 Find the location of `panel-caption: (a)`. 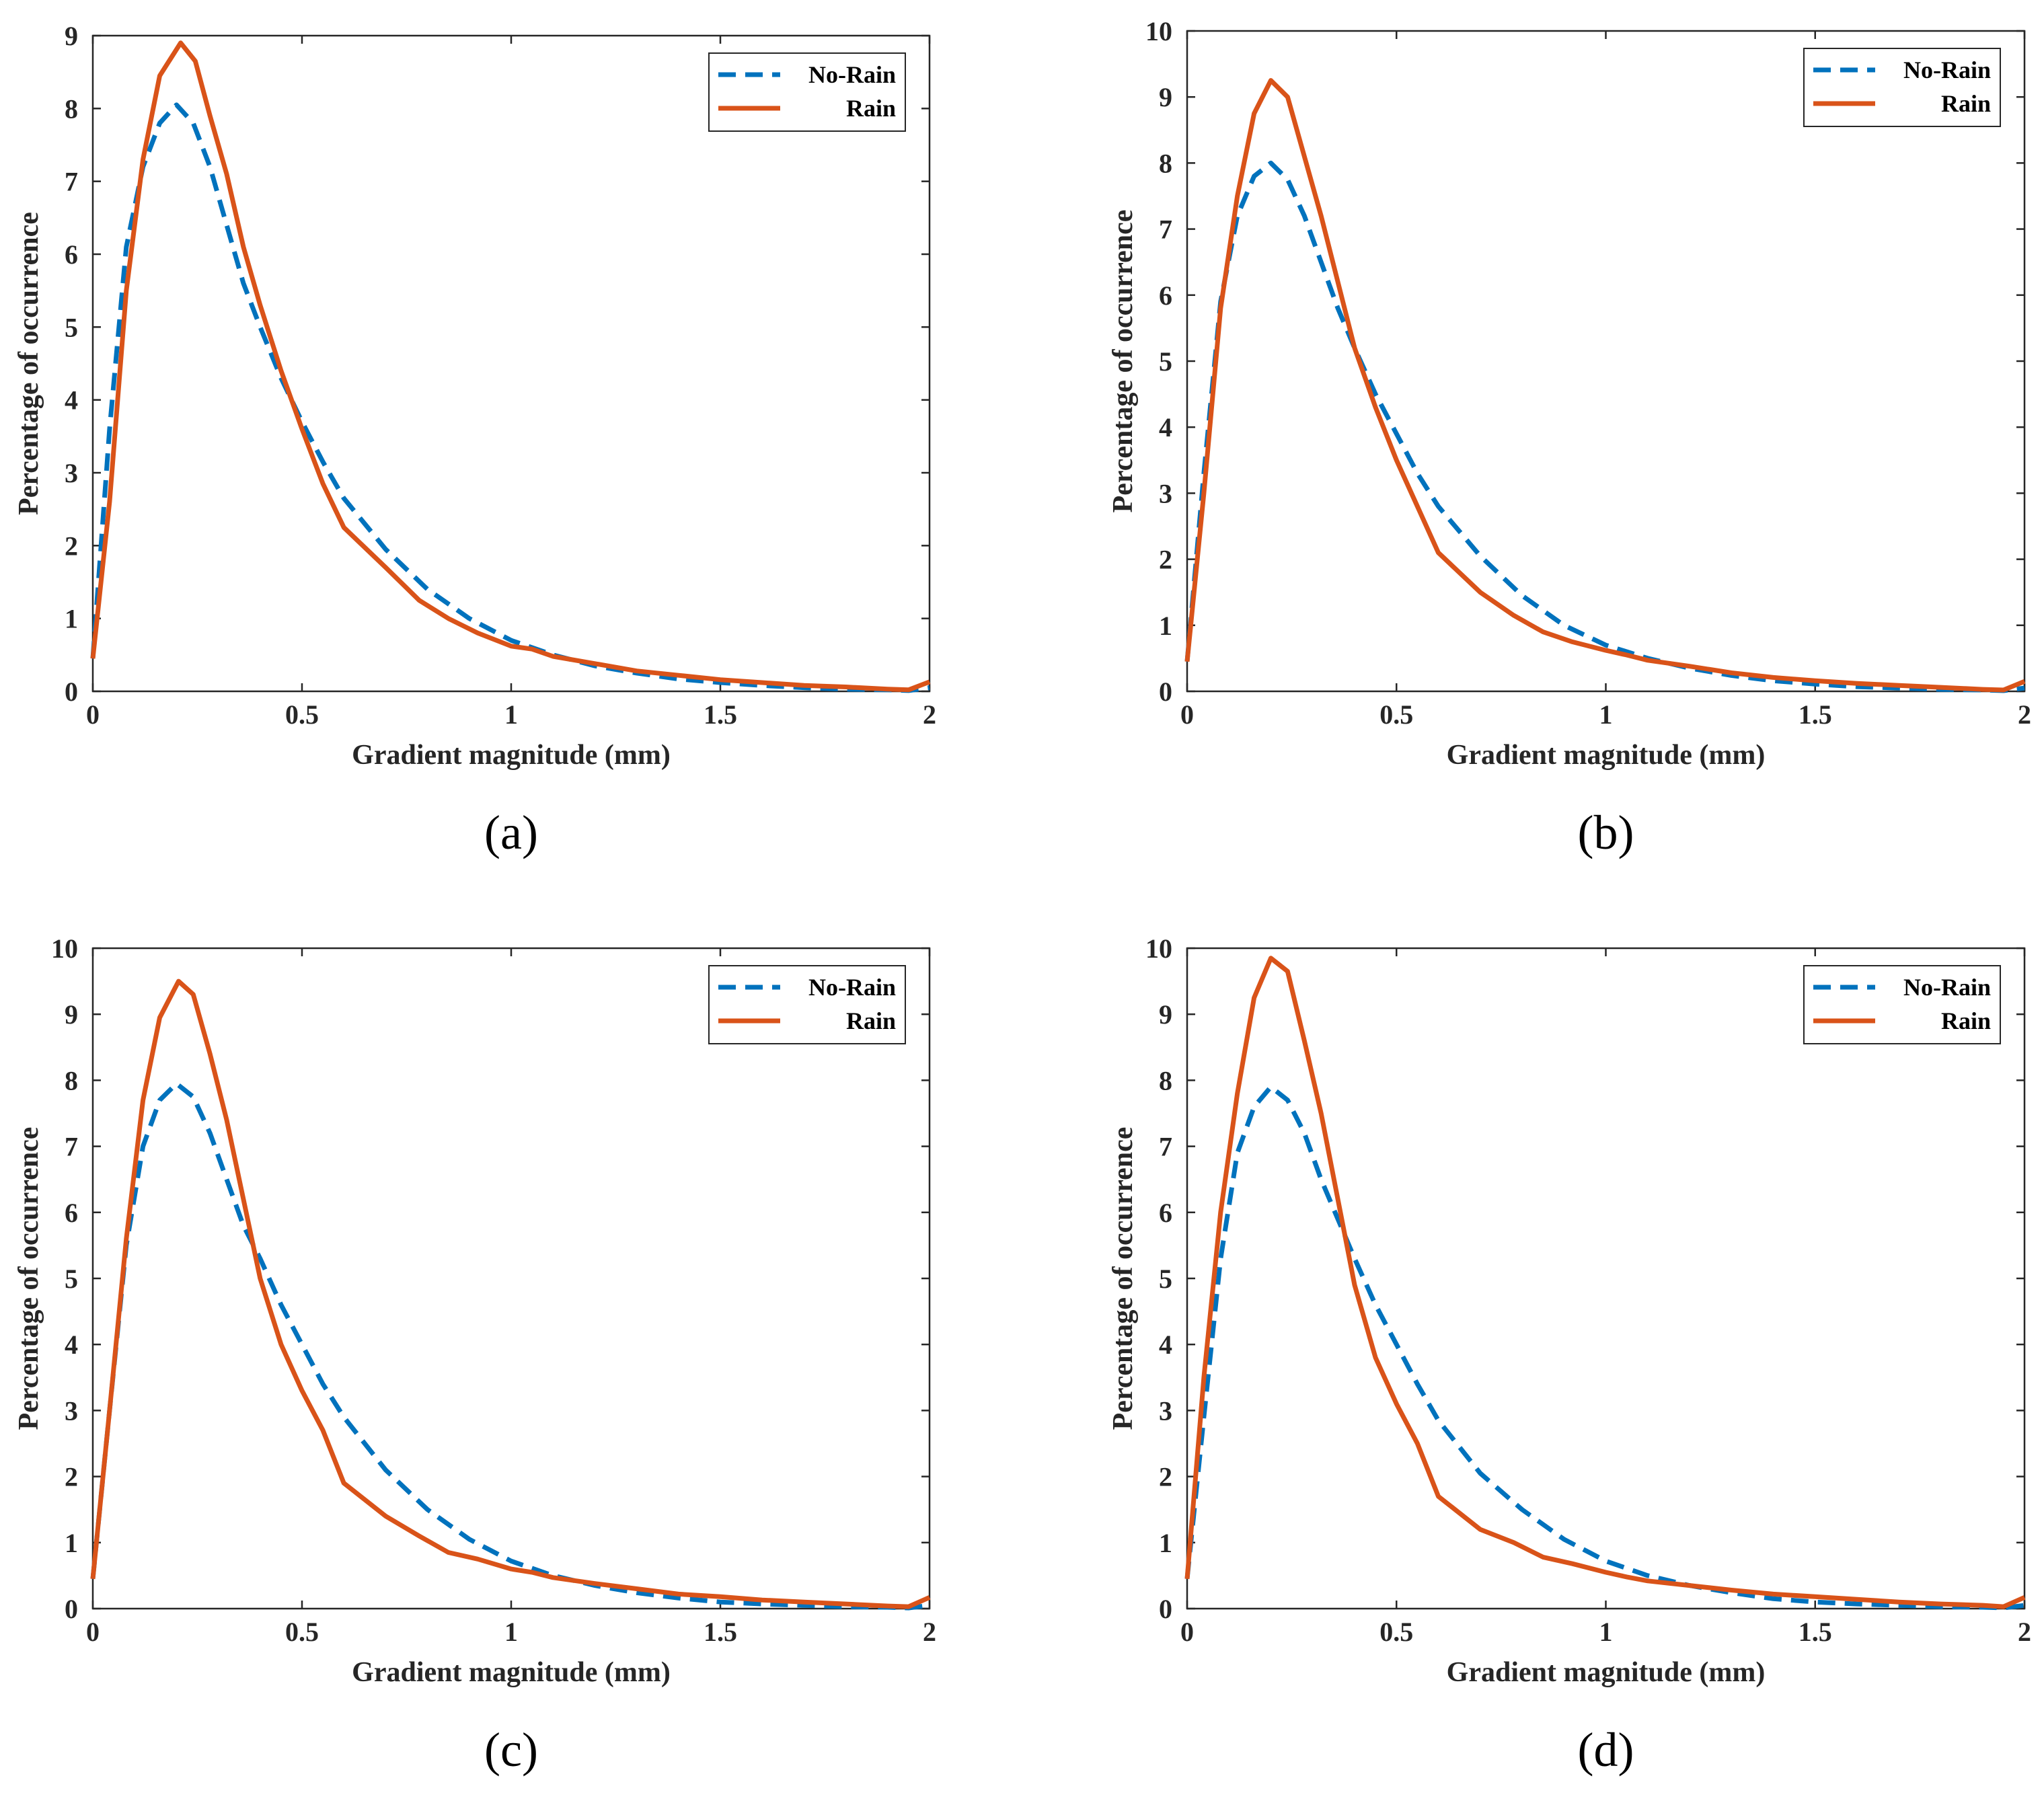

panel-caption: (a) is located at coordinates (511, 833).